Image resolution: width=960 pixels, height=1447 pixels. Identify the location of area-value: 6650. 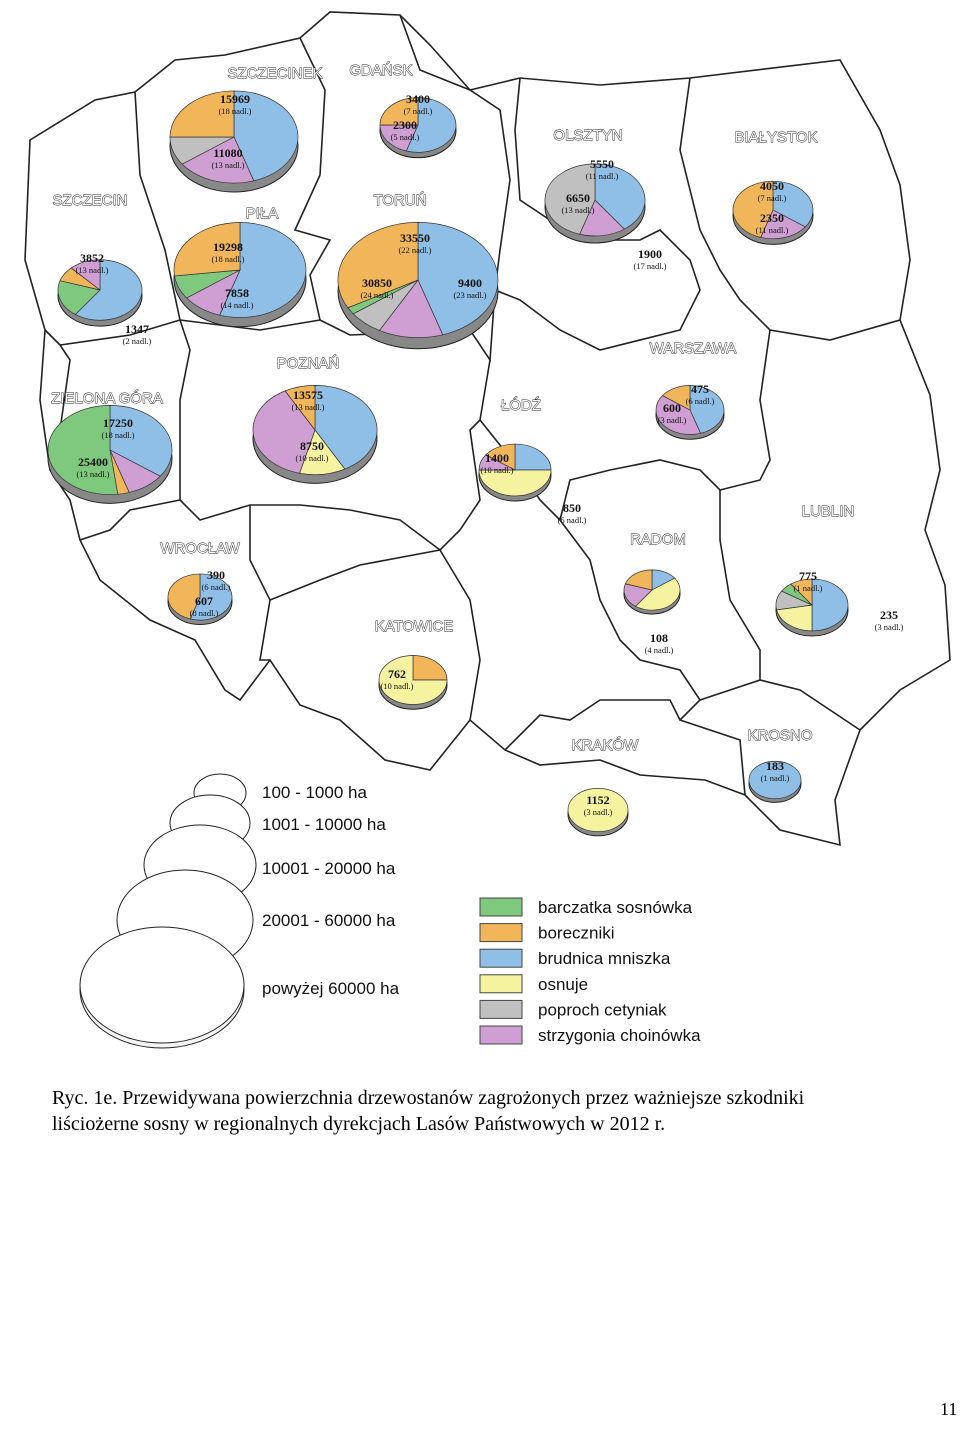
(578, 198).